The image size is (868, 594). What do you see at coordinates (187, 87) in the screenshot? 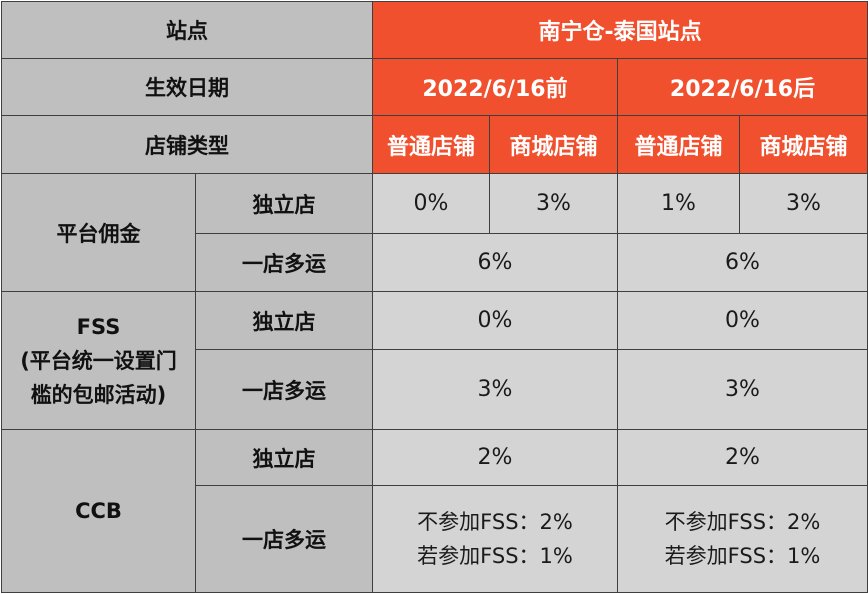
I see `date-label: 生效日期` at bounding box center [187, 87].